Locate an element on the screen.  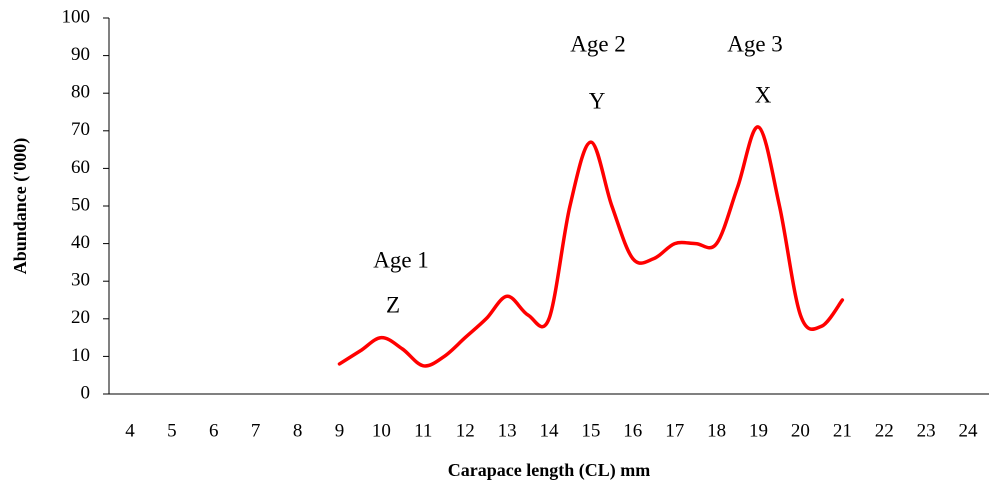
x-tick-label: 22 is located at coordinates (884, 430).